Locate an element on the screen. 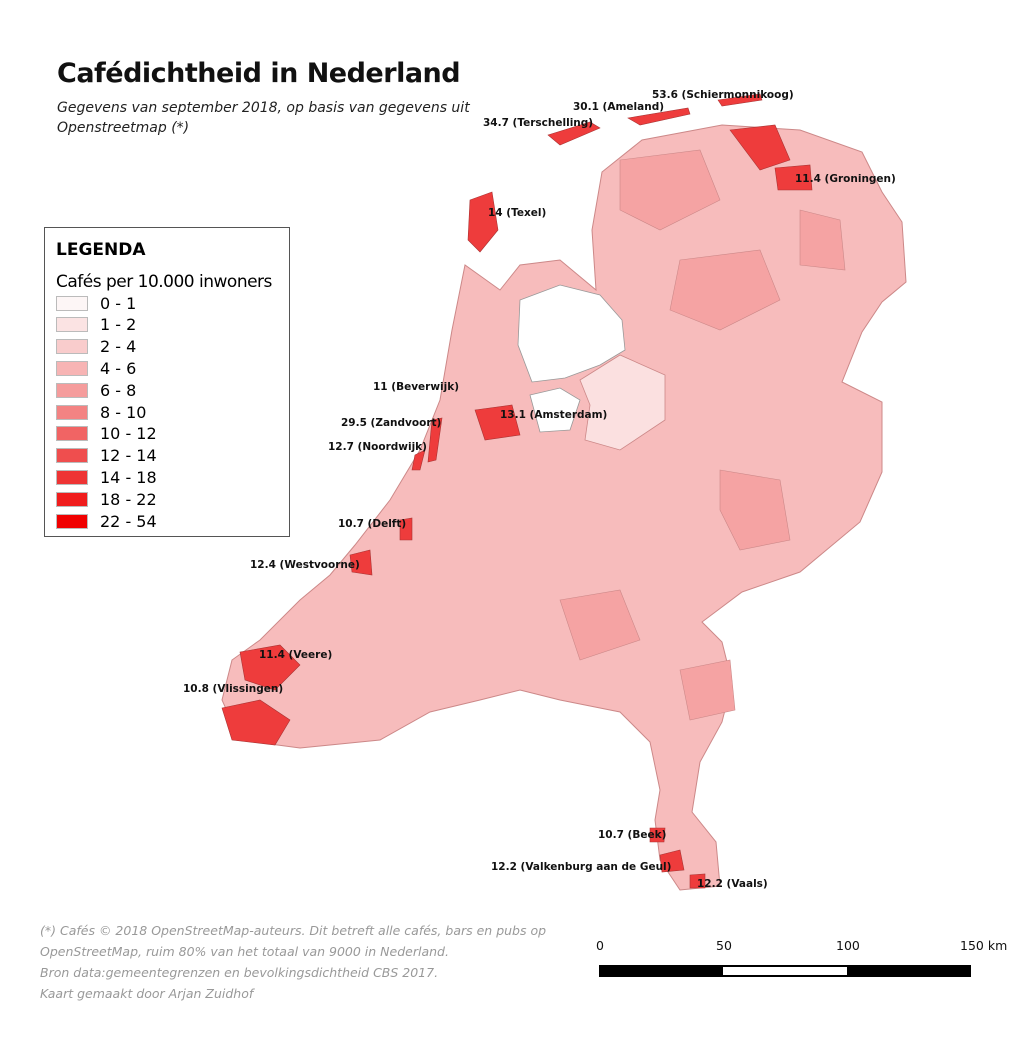  legend-item: 8 - 10 is located at coordinates (101, 412).